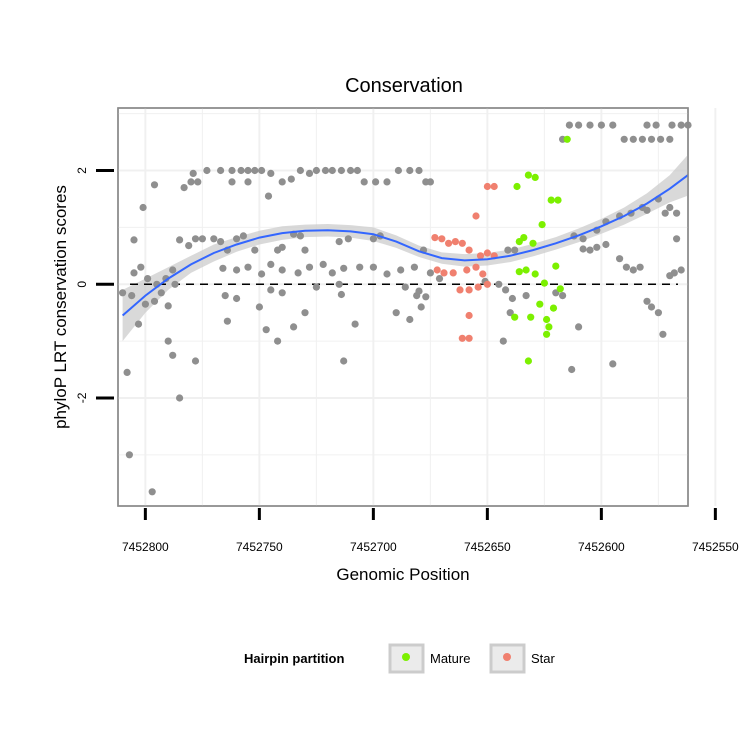  Describe the element at coordinates (601, 547) in the screenshot. I see `x-tick-label-4: 7452600` at that location.